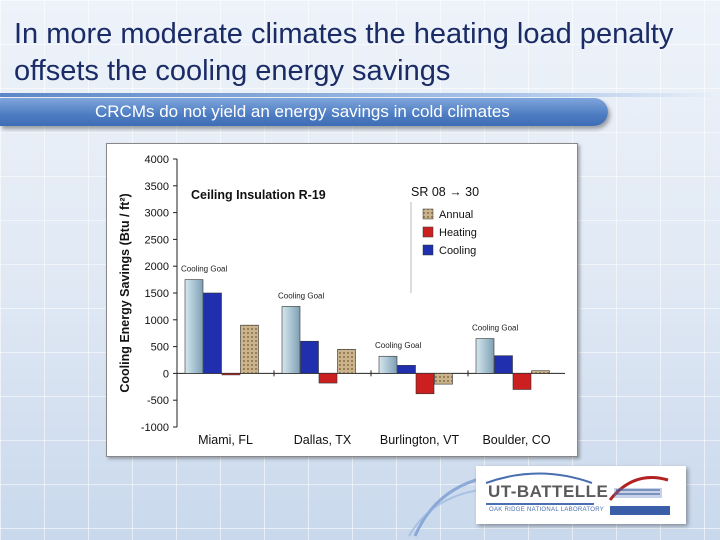 The image size is (720, 540). Describe the element at coordinates (166, 374) in the screenshot. I see `y-tick-label: 0` at that location.